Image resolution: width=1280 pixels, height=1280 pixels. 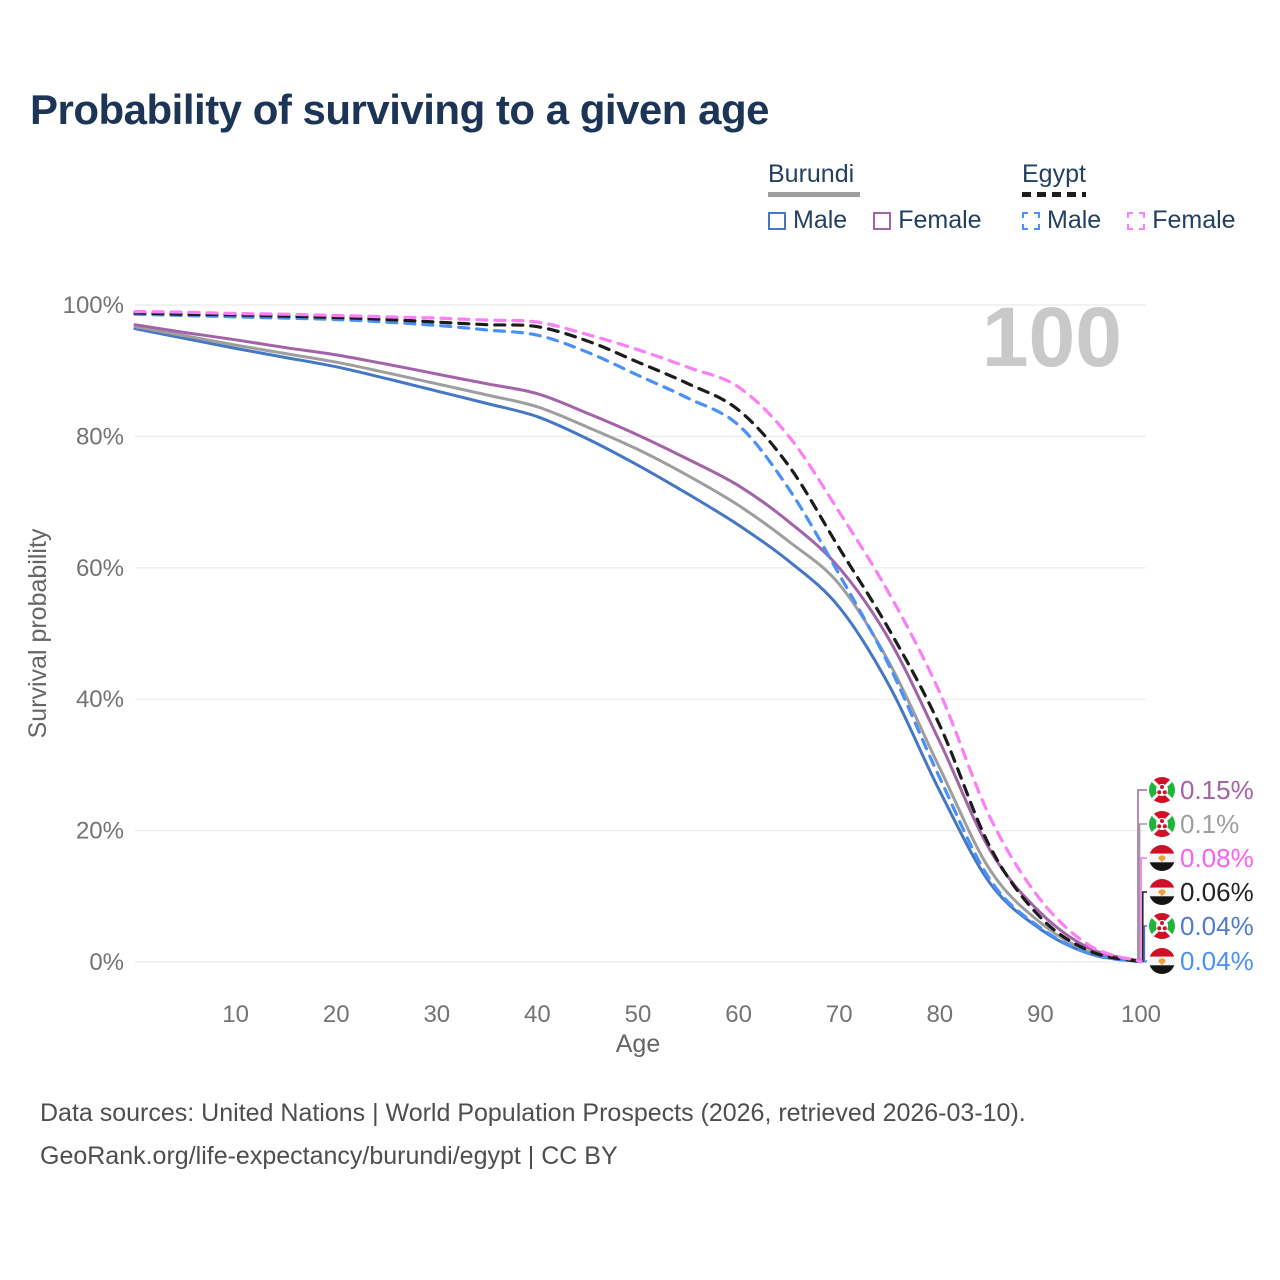 I want to click on y-axis-tick-label: 80%, so click(x=100, y=436).